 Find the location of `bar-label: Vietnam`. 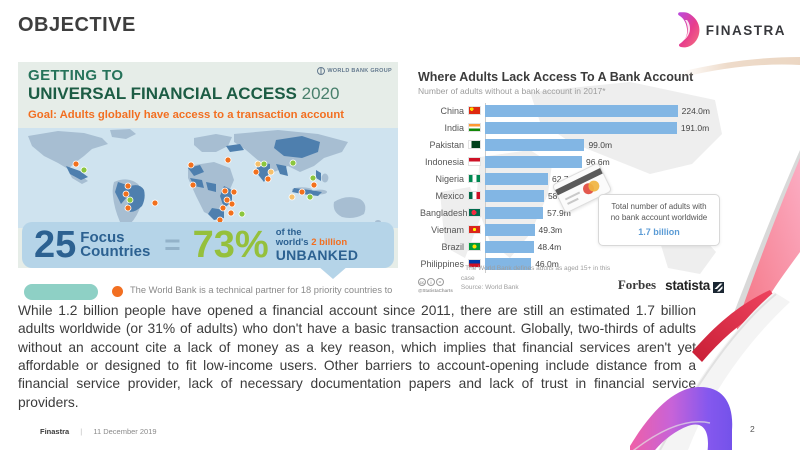

bar-label: Vietnam is located at coordinates (447, 229).